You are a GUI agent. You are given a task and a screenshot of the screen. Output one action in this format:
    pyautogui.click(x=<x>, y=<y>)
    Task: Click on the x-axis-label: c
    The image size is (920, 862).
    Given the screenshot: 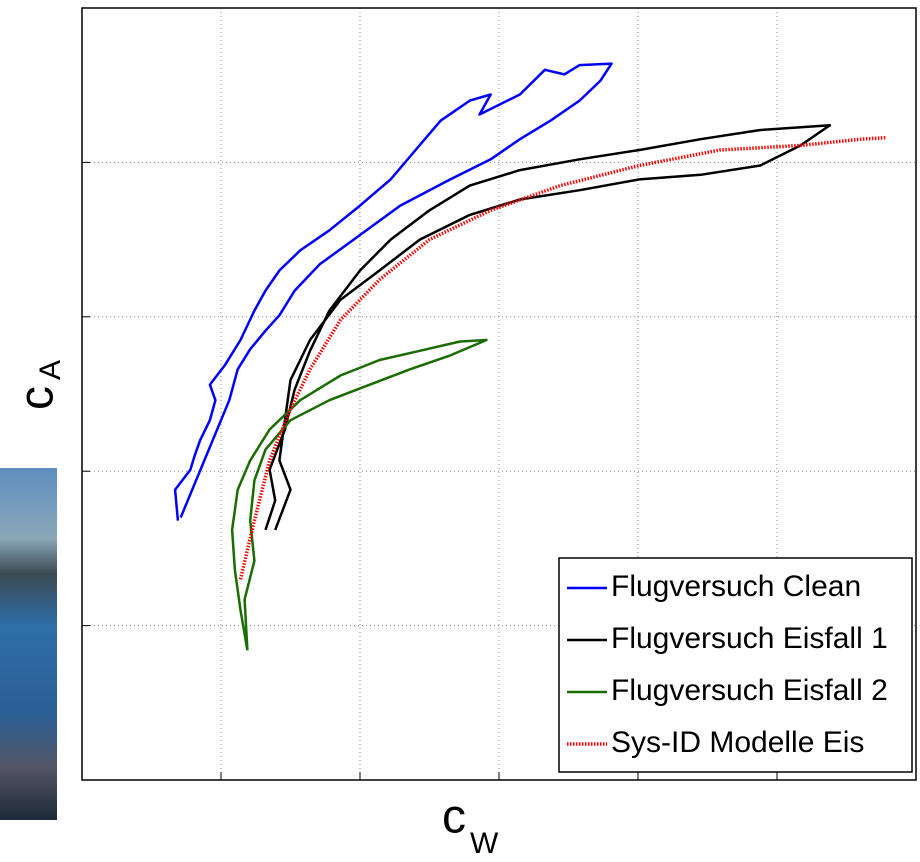 What is the action you would take?
    pyautogui.click(x=454, y=817)
    